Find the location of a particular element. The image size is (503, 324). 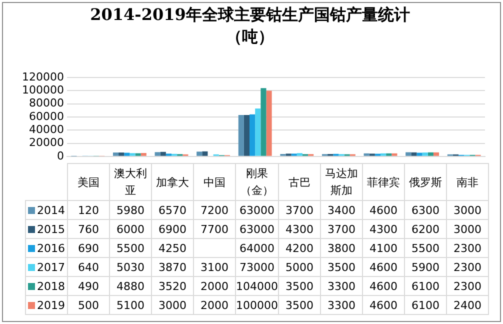

data-label: 7700 is located at coordinates (215, 229).